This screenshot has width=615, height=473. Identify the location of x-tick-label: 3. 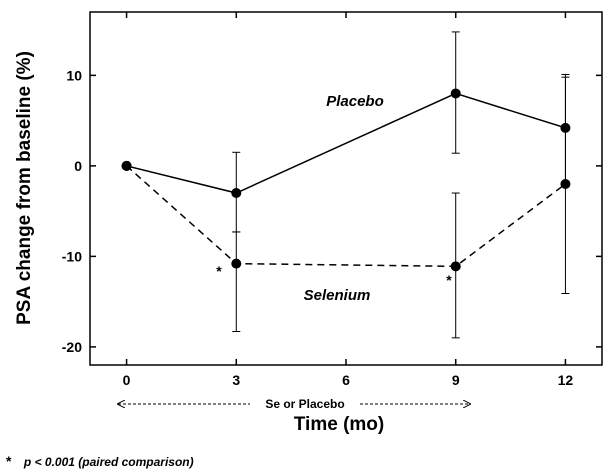
(236, 380).